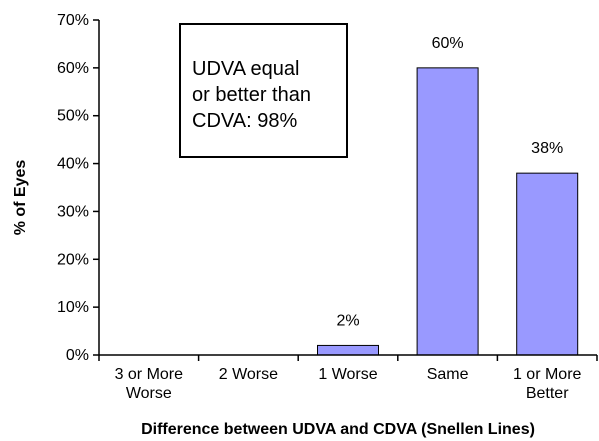 This screenshot has height=441, width=599. Describe the element at coordinates (73, 116) in the screenshot. I see `y-tick-label: 50%` at that location.